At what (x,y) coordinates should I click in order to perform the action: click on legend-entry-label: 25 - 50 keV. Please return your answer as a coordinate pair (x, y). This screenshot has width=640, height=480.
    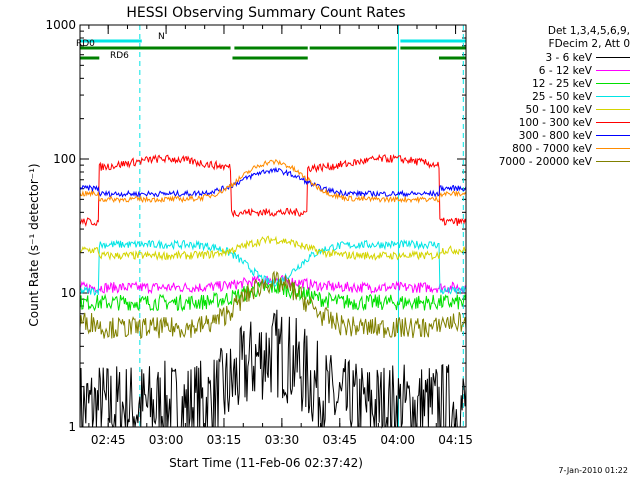
    Looking at the image, I should click on (562, 96).